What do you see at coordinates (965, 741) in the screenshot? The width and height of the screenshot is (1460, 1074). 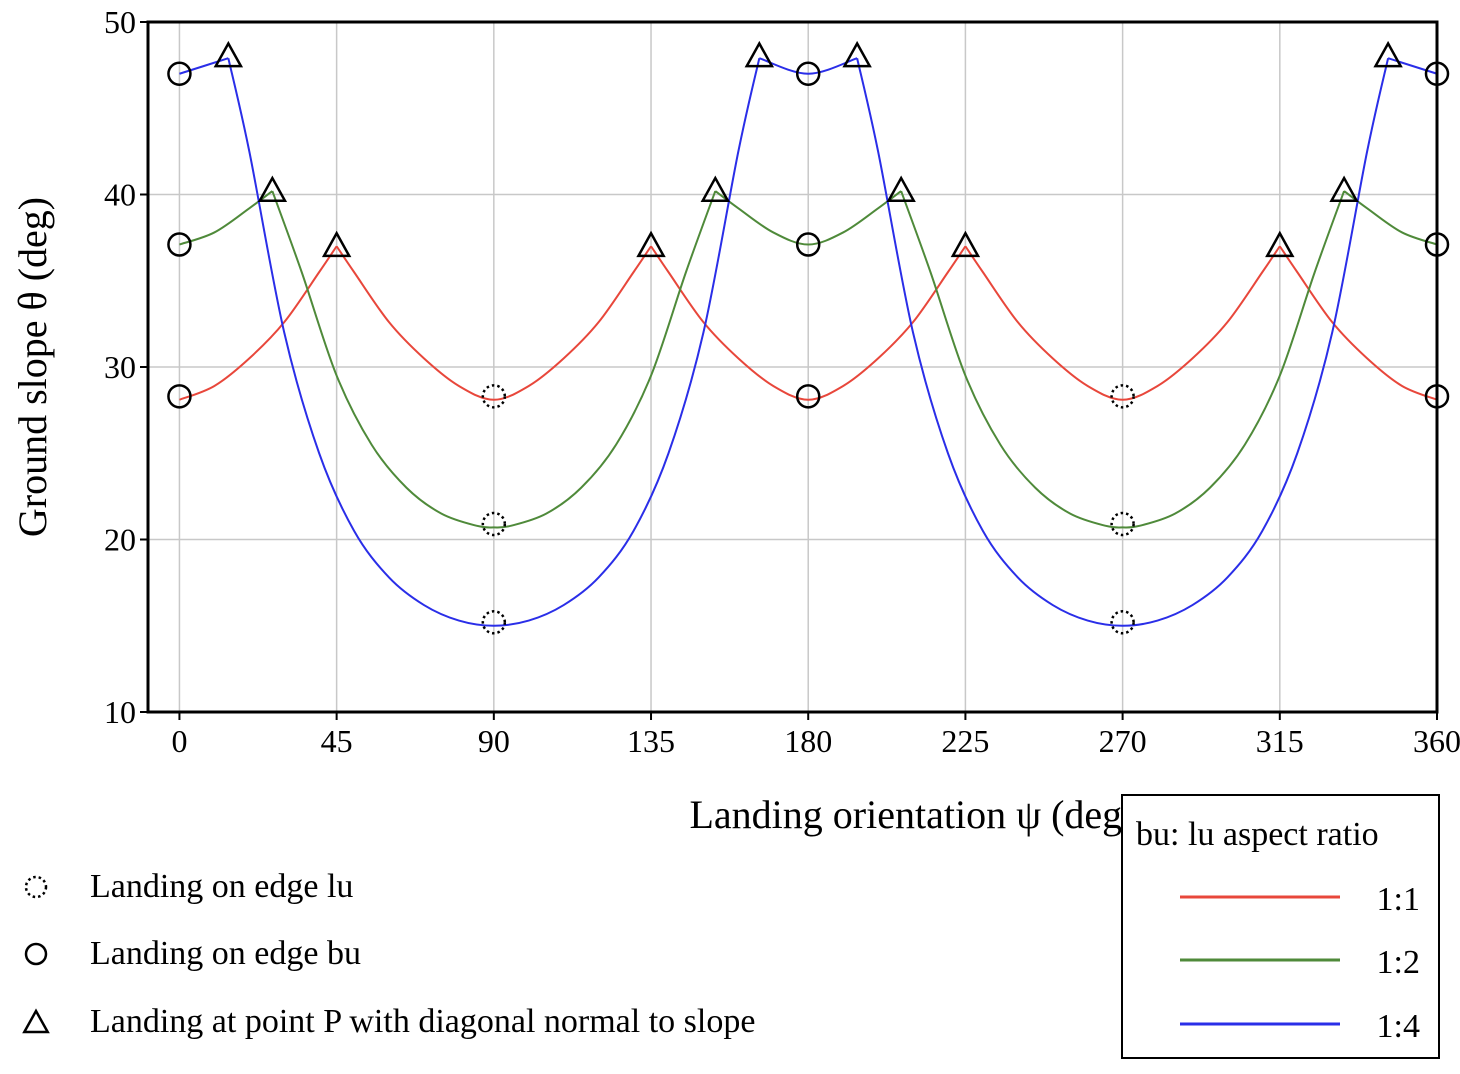 I see `x-tick-label: 225` at bounding box center [965, 741].